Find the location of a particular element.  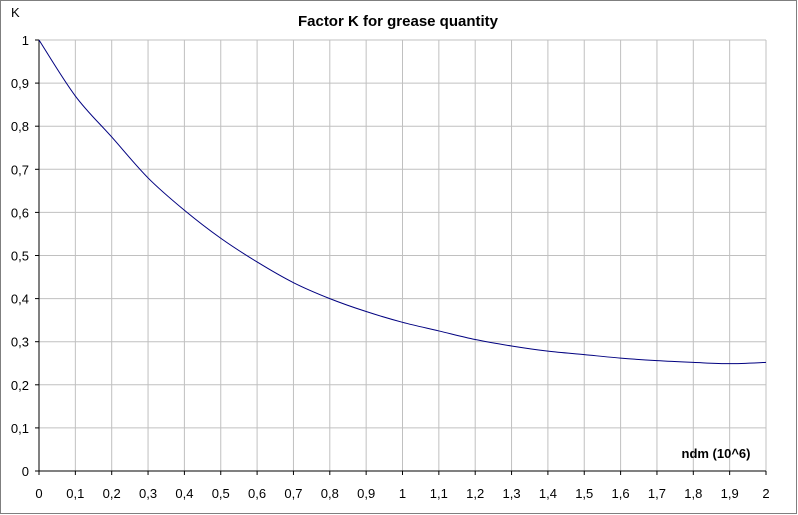

x-tick-label: 1 is located at coordinates (402, 493).